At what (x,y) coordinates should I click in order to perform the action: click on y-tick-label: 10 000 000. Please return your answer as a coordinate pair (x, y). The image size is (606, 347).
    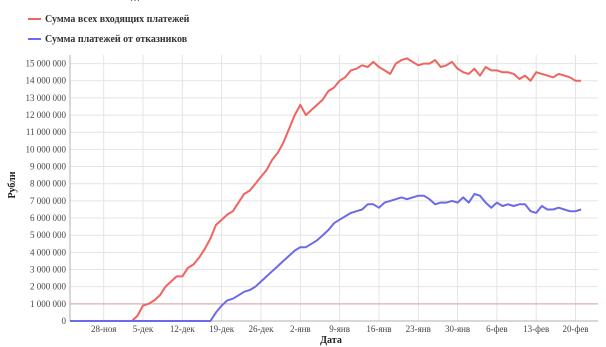
    Looking at the image, I should click on (46, 149).